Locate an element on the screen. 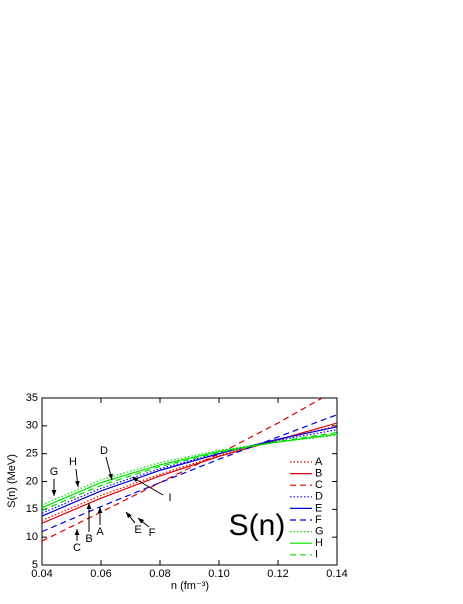 This screenshot has height=604, width=463. annotation: S(n) is located at coordinates (257, 525).